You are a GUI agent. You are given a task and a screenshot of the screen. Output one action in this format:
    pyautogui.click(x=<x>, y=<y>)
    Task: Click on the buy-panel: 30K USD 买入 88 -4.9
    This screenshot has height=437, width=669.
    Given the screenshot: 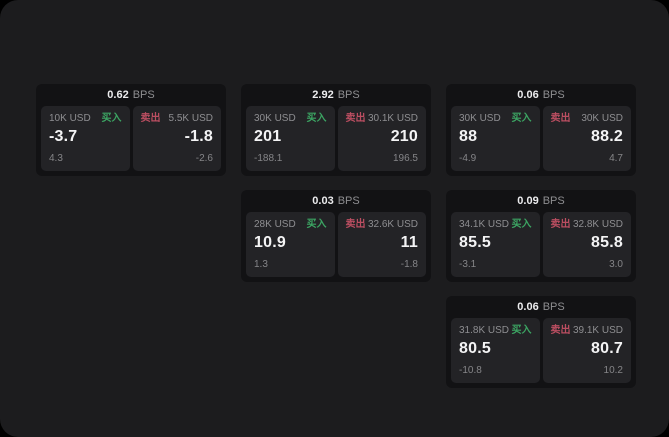 What is the action you would take?
    pyautogui.click(x=495, y=138)
    